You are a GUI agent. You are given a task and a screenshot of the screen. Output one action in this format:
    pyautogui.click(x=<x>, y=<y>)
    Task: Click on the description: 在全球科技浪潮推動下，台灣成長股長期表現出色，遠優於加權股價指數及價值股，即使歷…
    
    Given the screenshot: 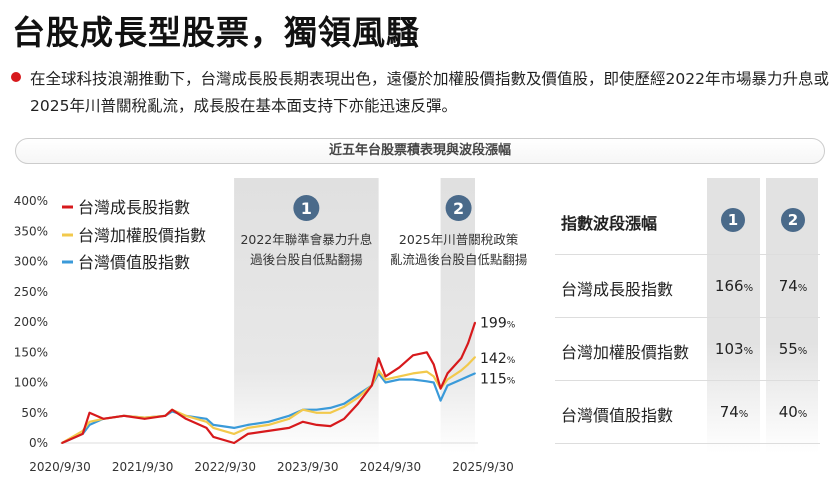 What is the action you would take?
    pyautogui.click(x=429, y=92)
    